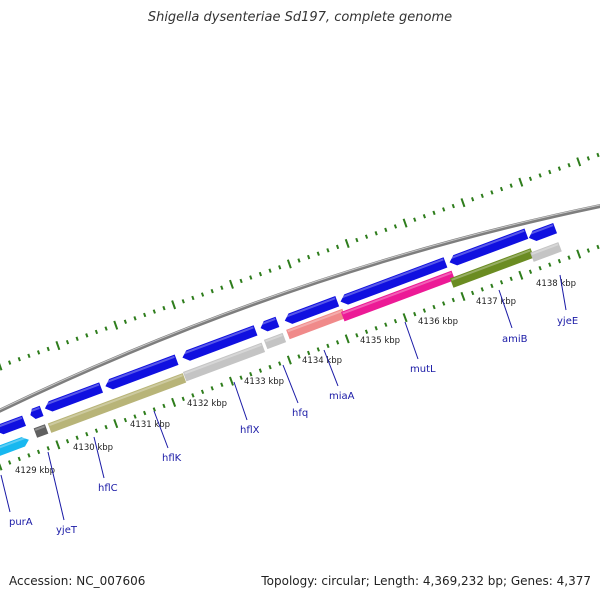 This screenshot has height=600, width=600. What do you see at coordinates (67, 530) in the screenshot?
I see `gene-label: yjeT` at bounding box center [67, 530].